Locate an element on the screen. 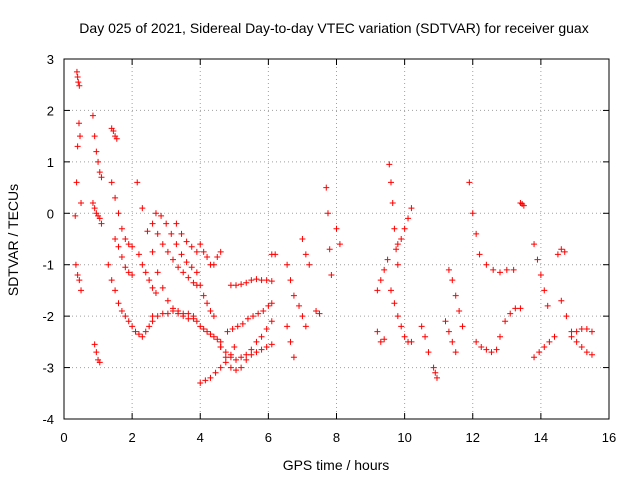  y-tick-label: -3 is located at coordinates (48, 368).